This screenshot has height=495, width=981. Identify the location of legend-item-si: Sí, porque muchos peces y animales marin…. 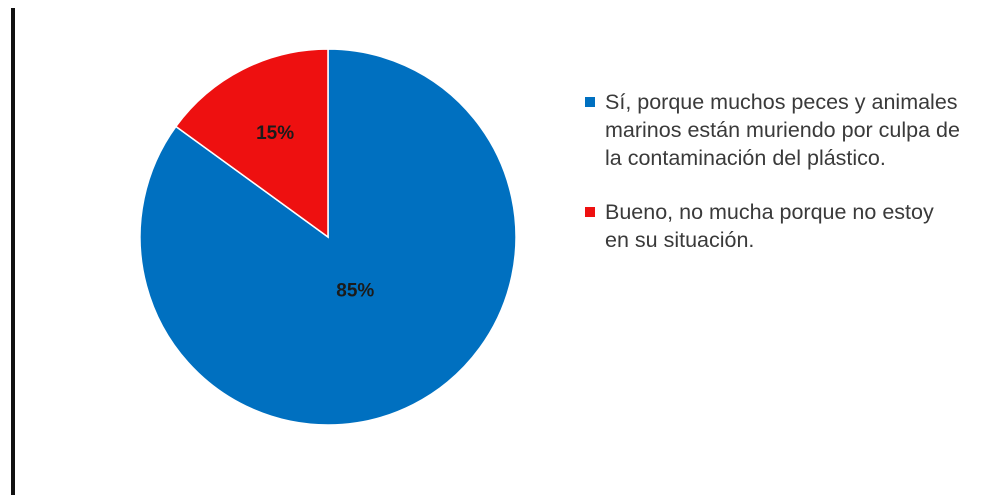
(773, 130).